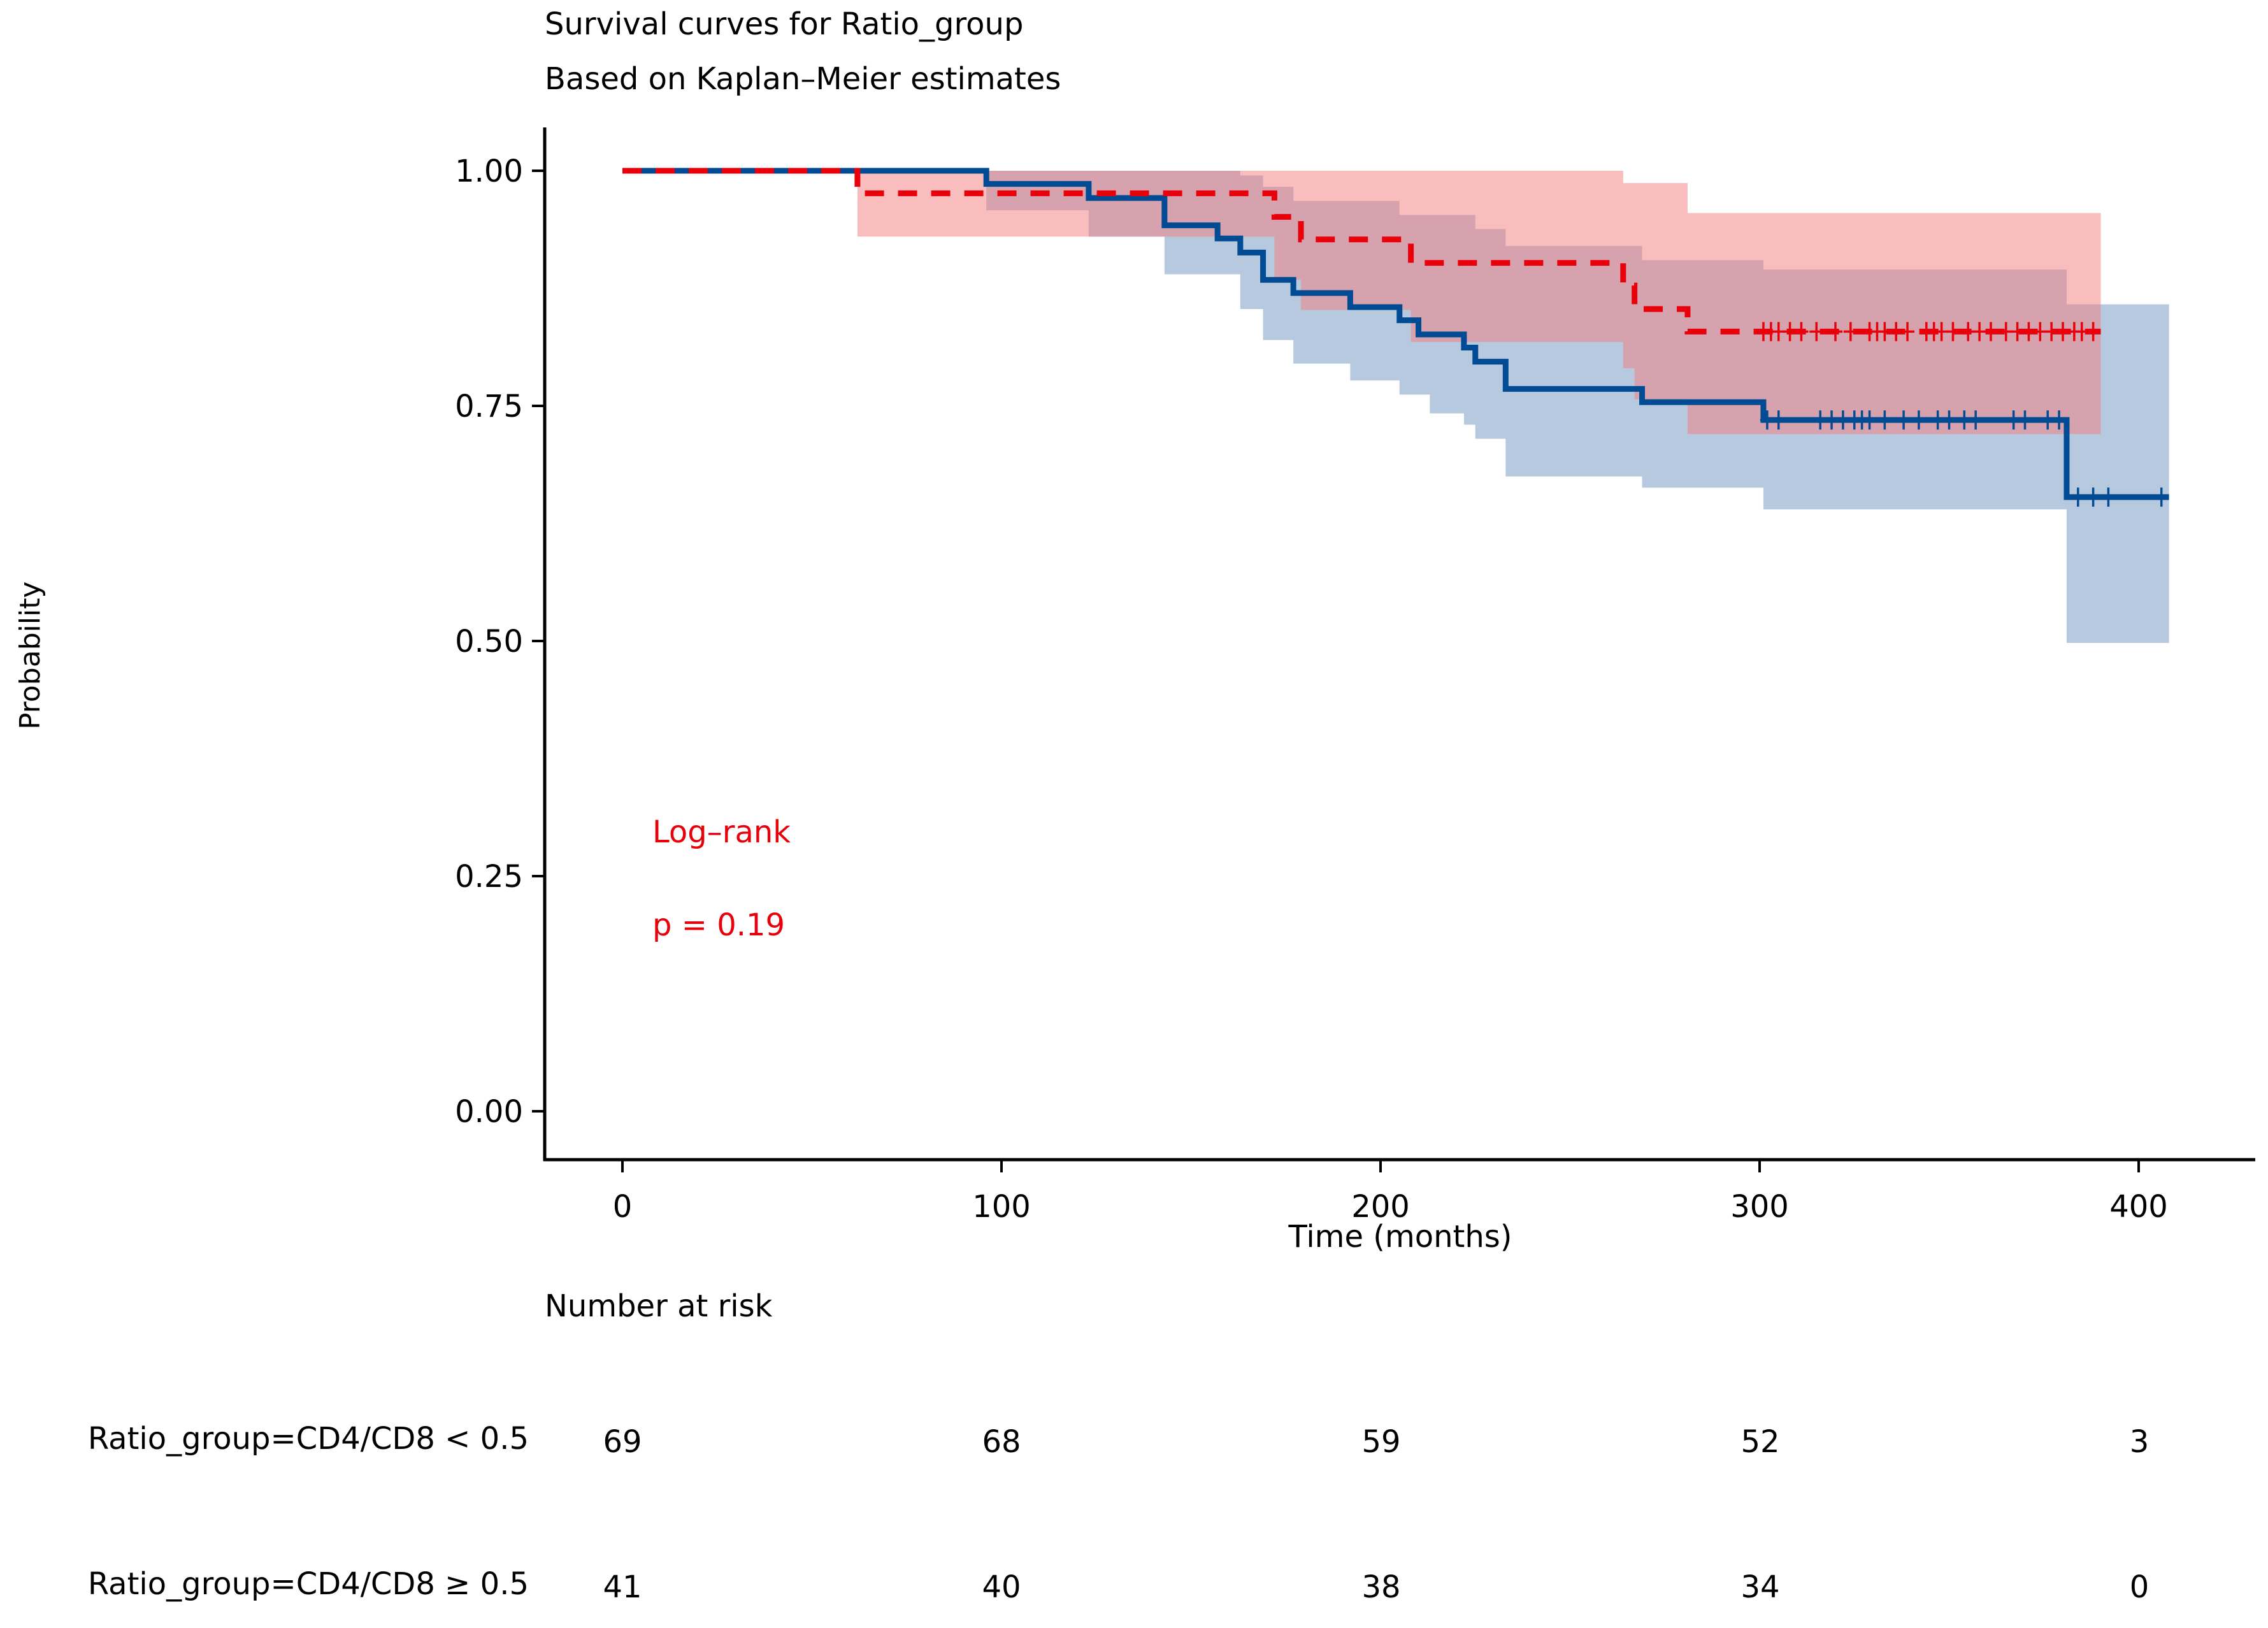  I want to click on risk-table-title: Number at risk, so click(659, 1306).